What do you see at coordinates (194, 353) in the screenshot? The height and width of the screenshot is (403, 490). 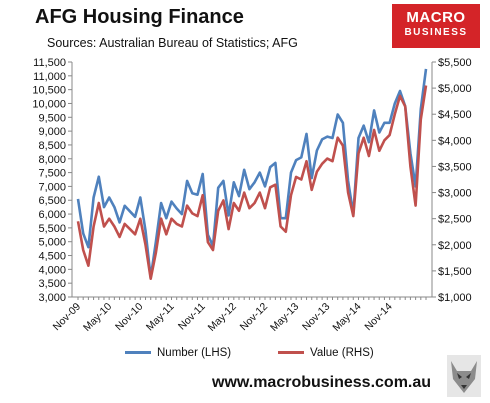 I see `legend-label-number: Number (LHS)` at bounding box center [194, 353].